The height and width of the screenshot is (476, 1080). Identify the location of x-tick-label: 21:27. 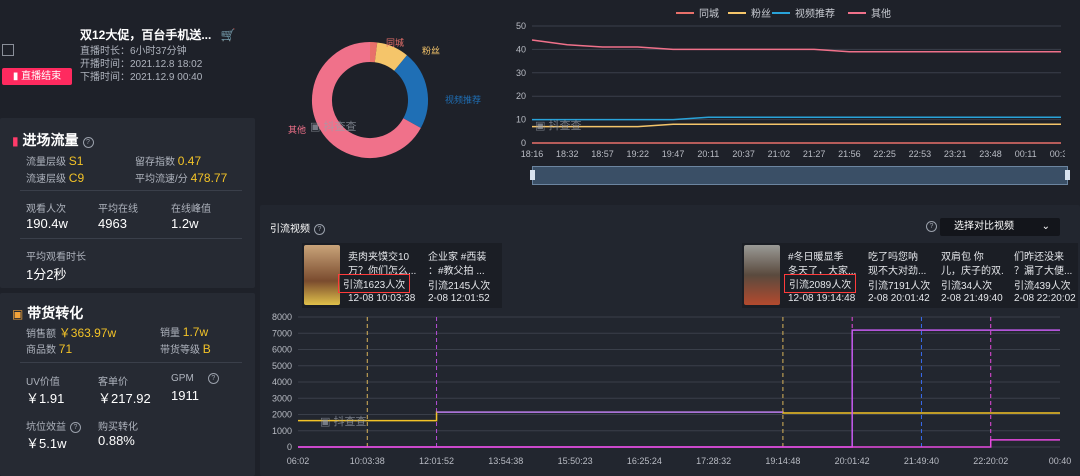
(814, 154).